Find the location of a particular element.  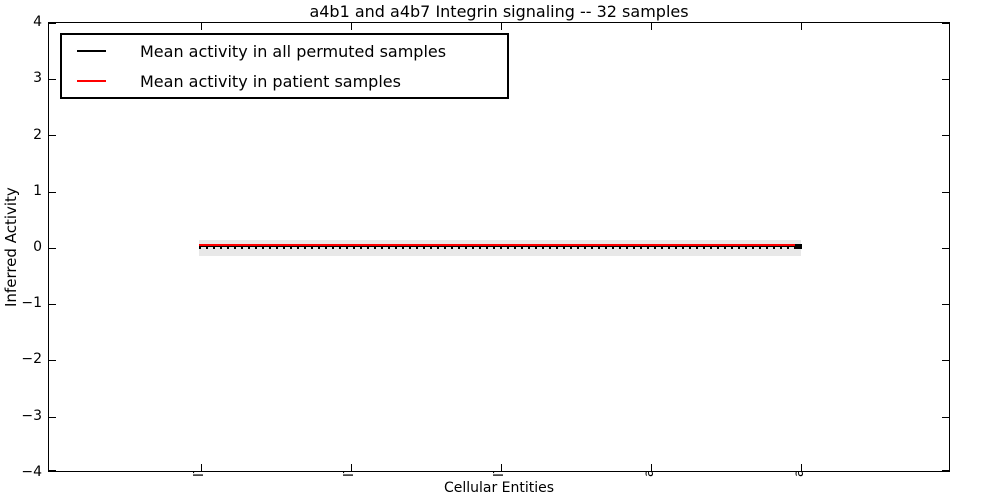

x-axis-label: Cellular Entities is located at coordinates (499, 488).